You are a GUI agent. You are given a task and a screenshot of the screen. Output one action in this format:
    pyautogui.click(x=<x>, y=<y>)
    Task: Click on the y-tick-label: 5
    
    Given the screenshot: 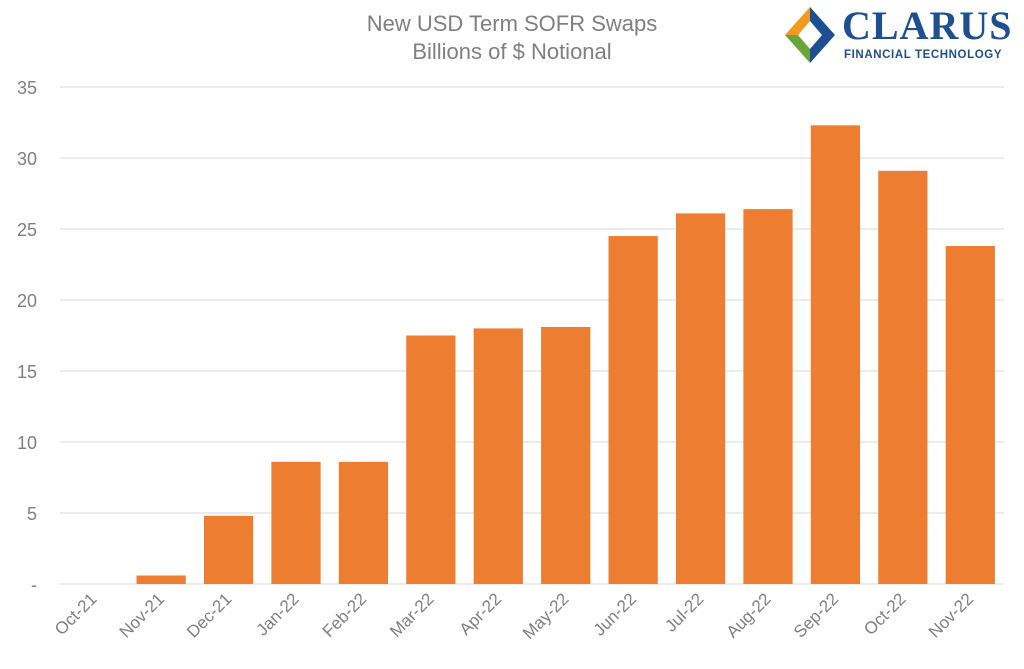 What is the action you would take?
    pyautogui.click(x=32, y=514)
    